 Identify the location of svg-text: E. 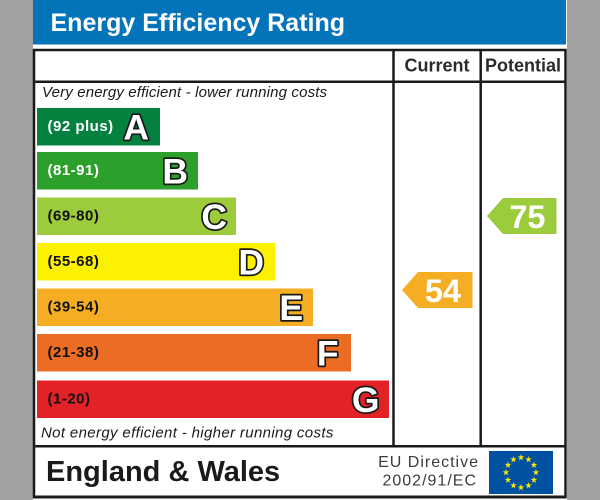
(291, 308).